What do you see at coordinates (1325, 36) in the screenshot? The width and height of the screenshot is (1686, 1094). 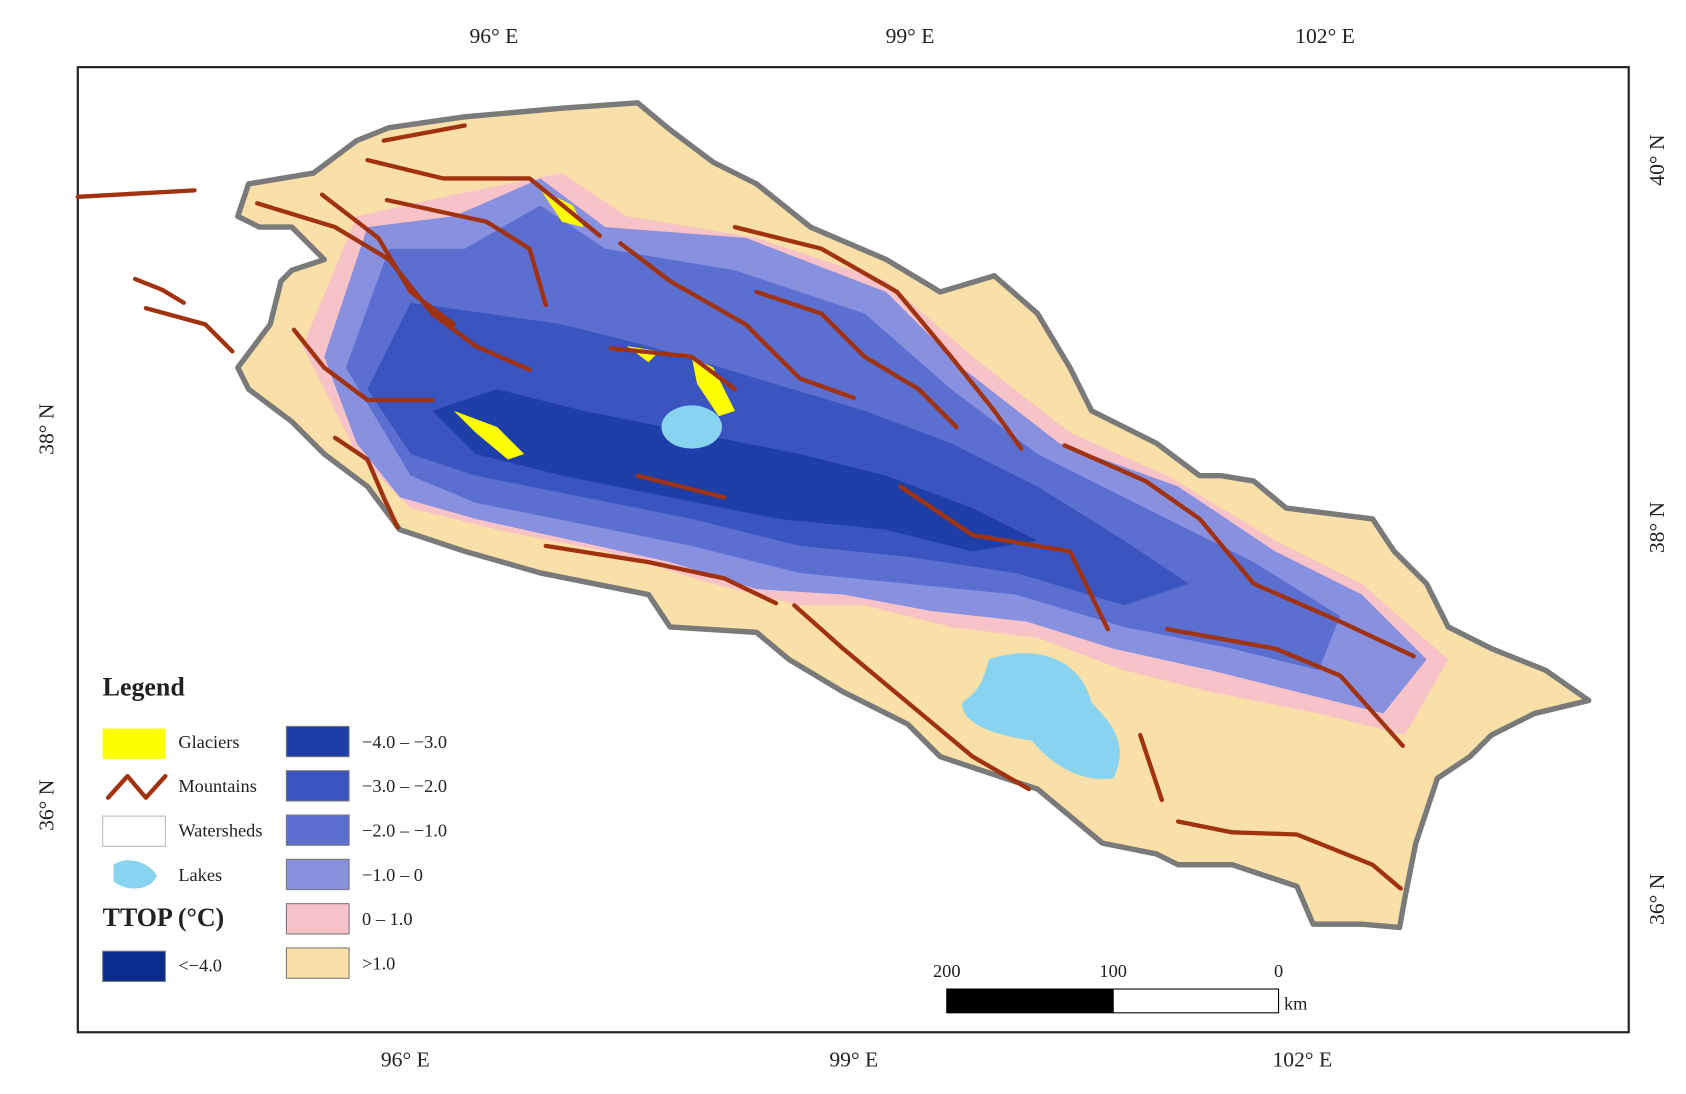 I see `top-label: 102° E` at bounding box center [1325, 36].